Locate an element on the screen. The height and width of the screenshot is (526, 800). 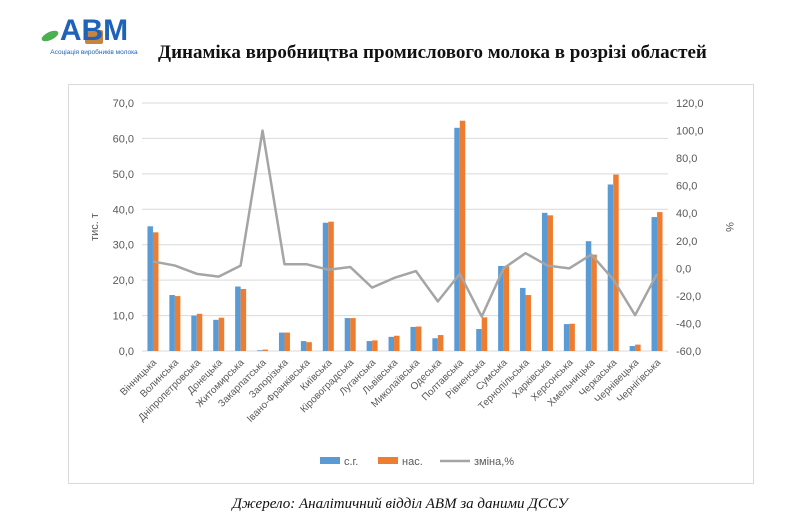
legend-label-change: зміна,% is located at coordinates (494, 462).